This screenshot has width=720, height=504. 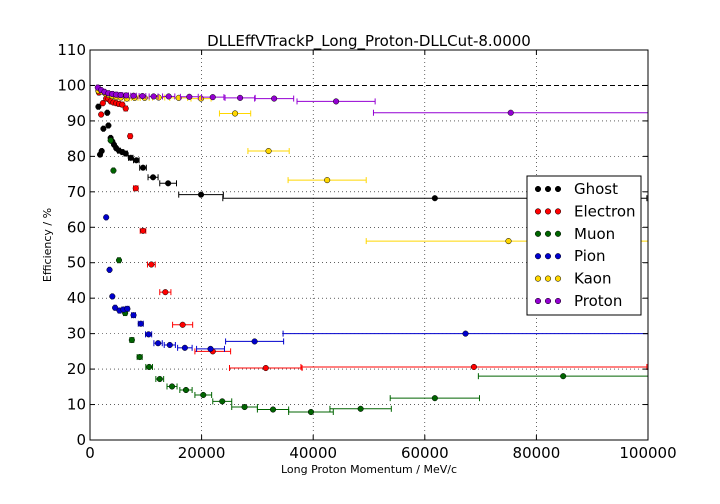 I want to click on legend: Ghost Electron Muon Pion Kaon Proton, so click(x=584, y=245).